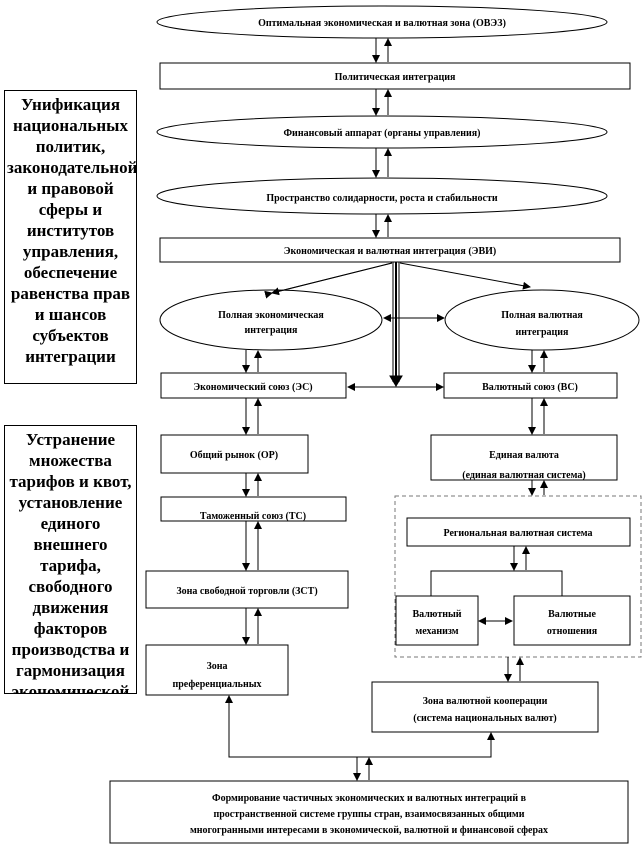  I want to click on node-single-currency, so click(524, 457).